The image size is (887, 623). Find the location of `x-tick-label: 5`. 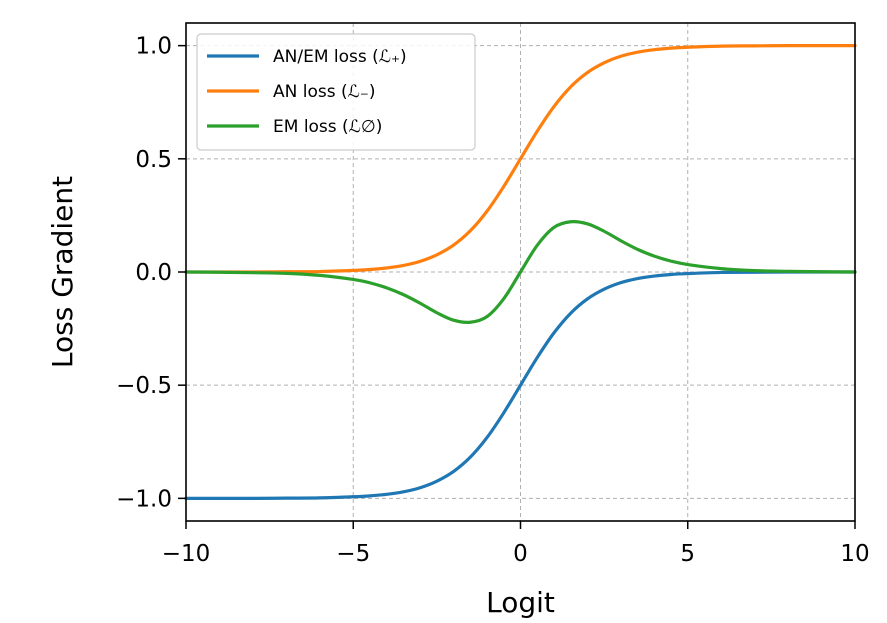

x-tick-label: 5 is located at coordinates (687, 554).